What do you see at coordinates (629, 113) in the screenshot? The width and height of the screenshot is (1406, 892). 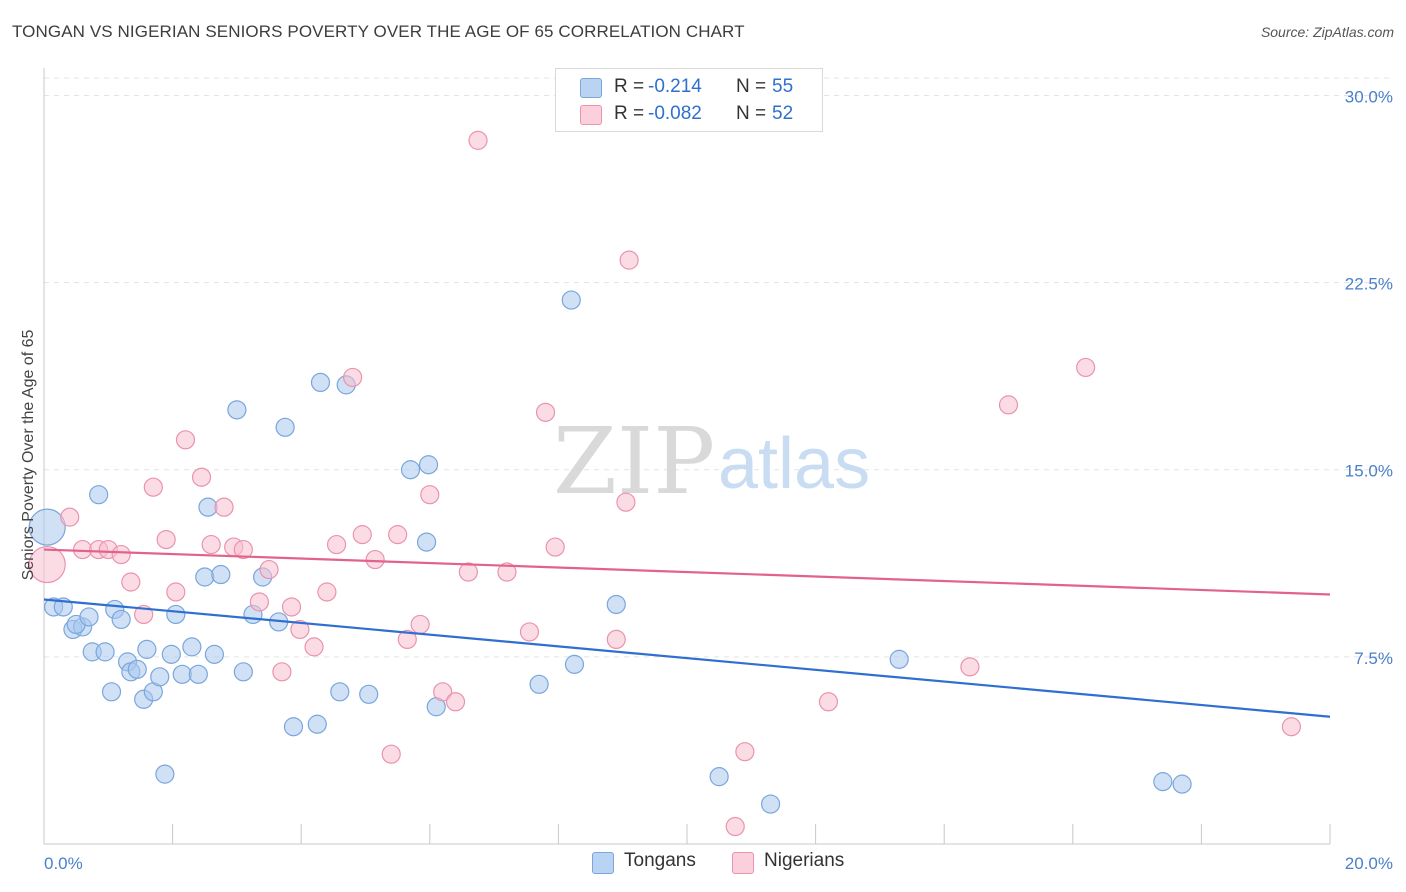 I see `r-label: R =` at bounding box center [629, 113].